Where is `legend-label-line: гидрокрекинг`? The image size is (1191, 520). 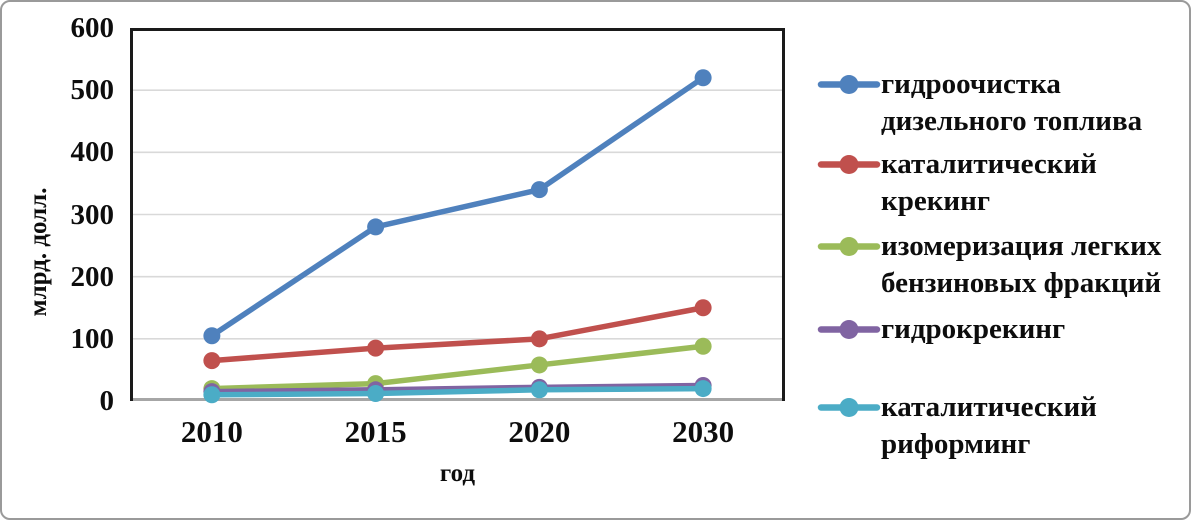 legend-label-line: гидрокрекинг is located at coordinates (973, 329).